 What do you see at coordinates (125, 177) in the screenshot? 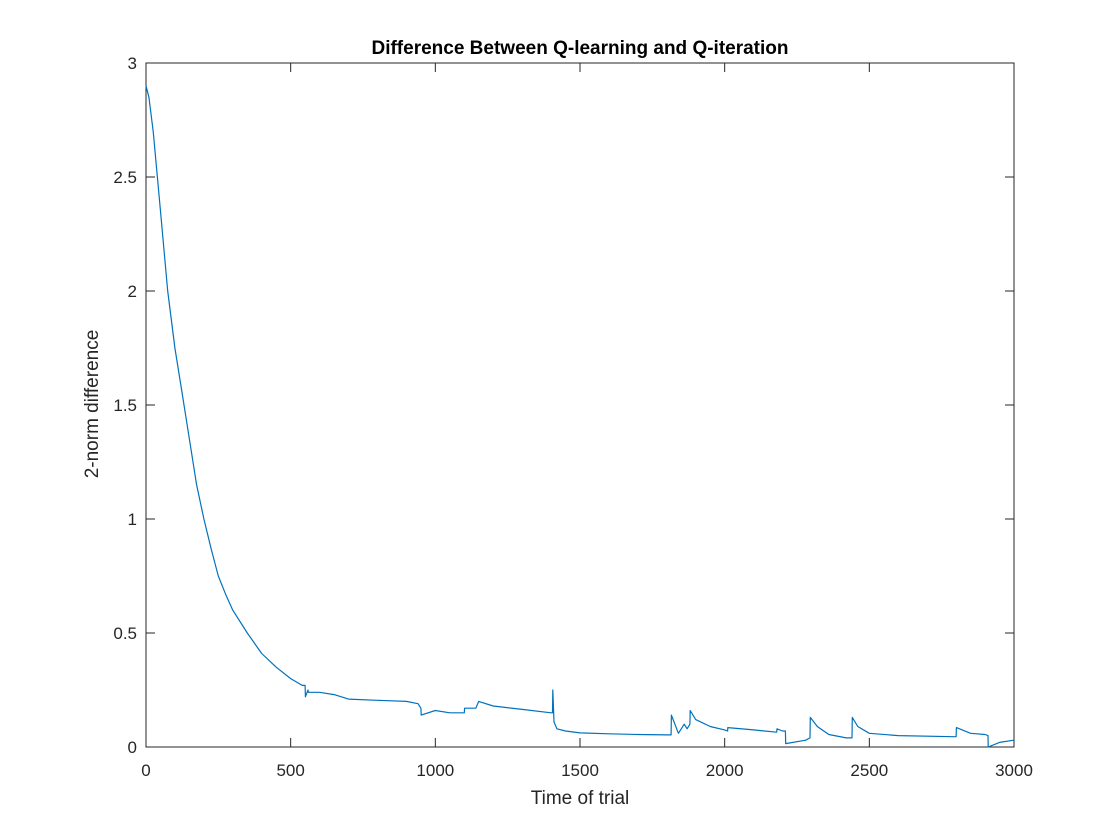
I see `y-tick-label: 2.5` at bounding box center [125, 177].